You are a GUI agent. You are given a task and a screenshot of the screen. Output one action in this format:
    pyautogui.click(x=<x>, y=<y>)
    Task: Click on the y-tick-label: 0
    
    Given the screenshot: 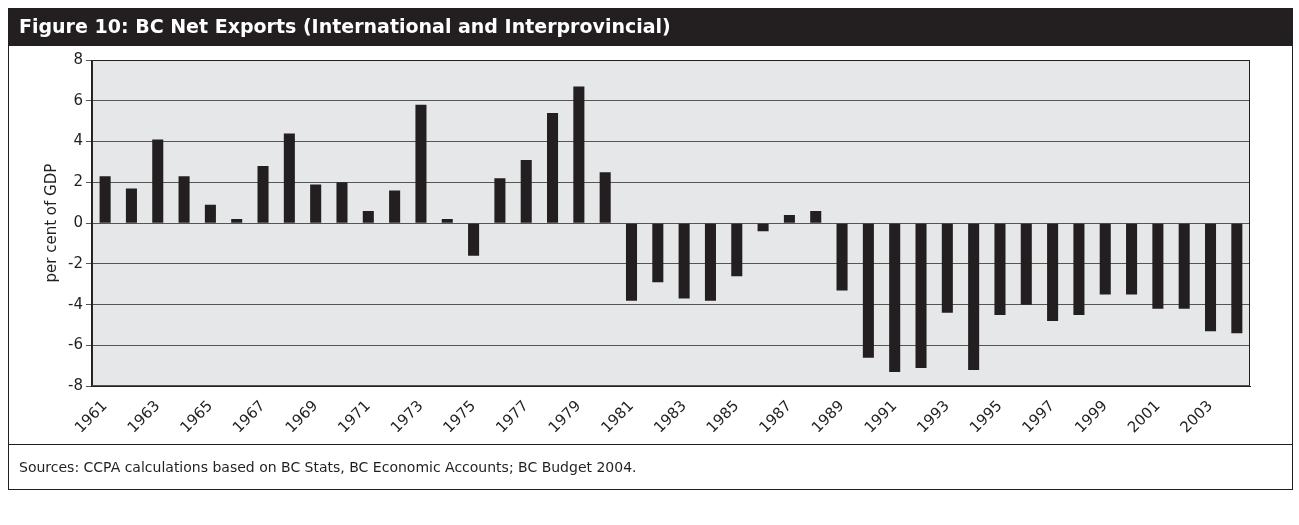 What is the action you would take?
    pyautogui.click(x=78, y=222)
    